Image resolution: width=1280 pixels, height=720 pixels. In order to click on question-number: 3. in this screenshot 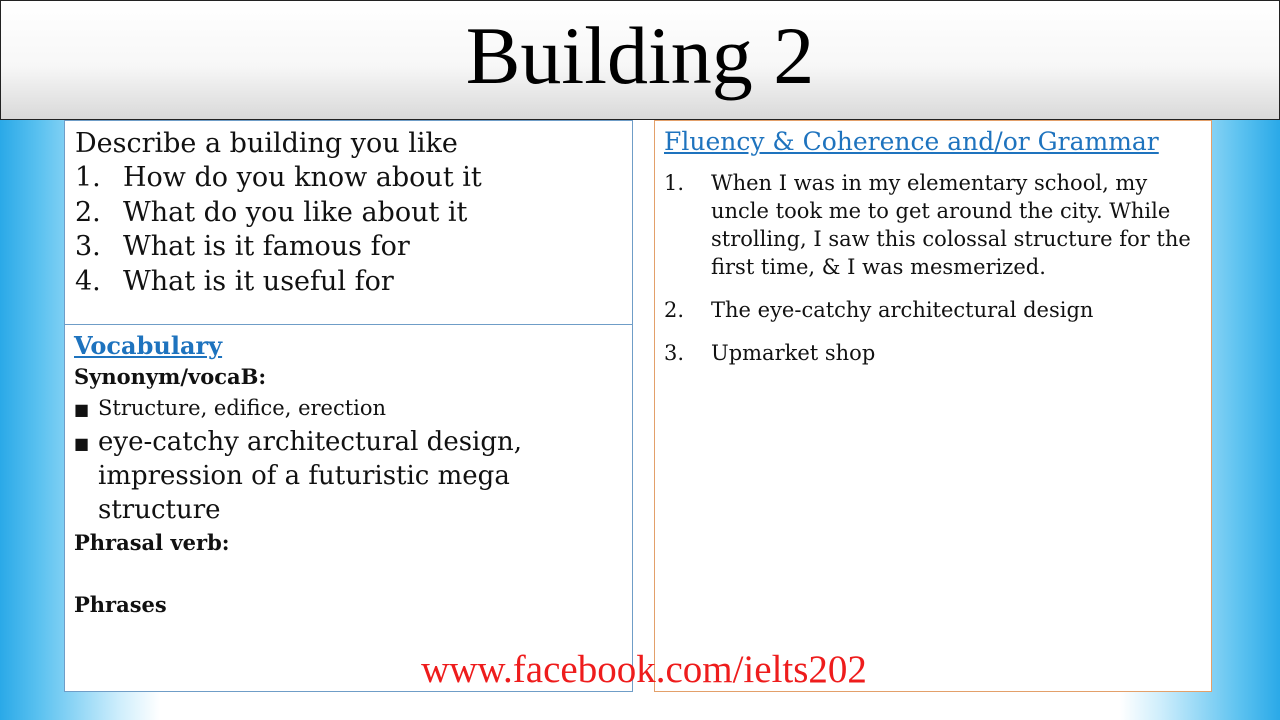, I will do `click(88, 246)`.